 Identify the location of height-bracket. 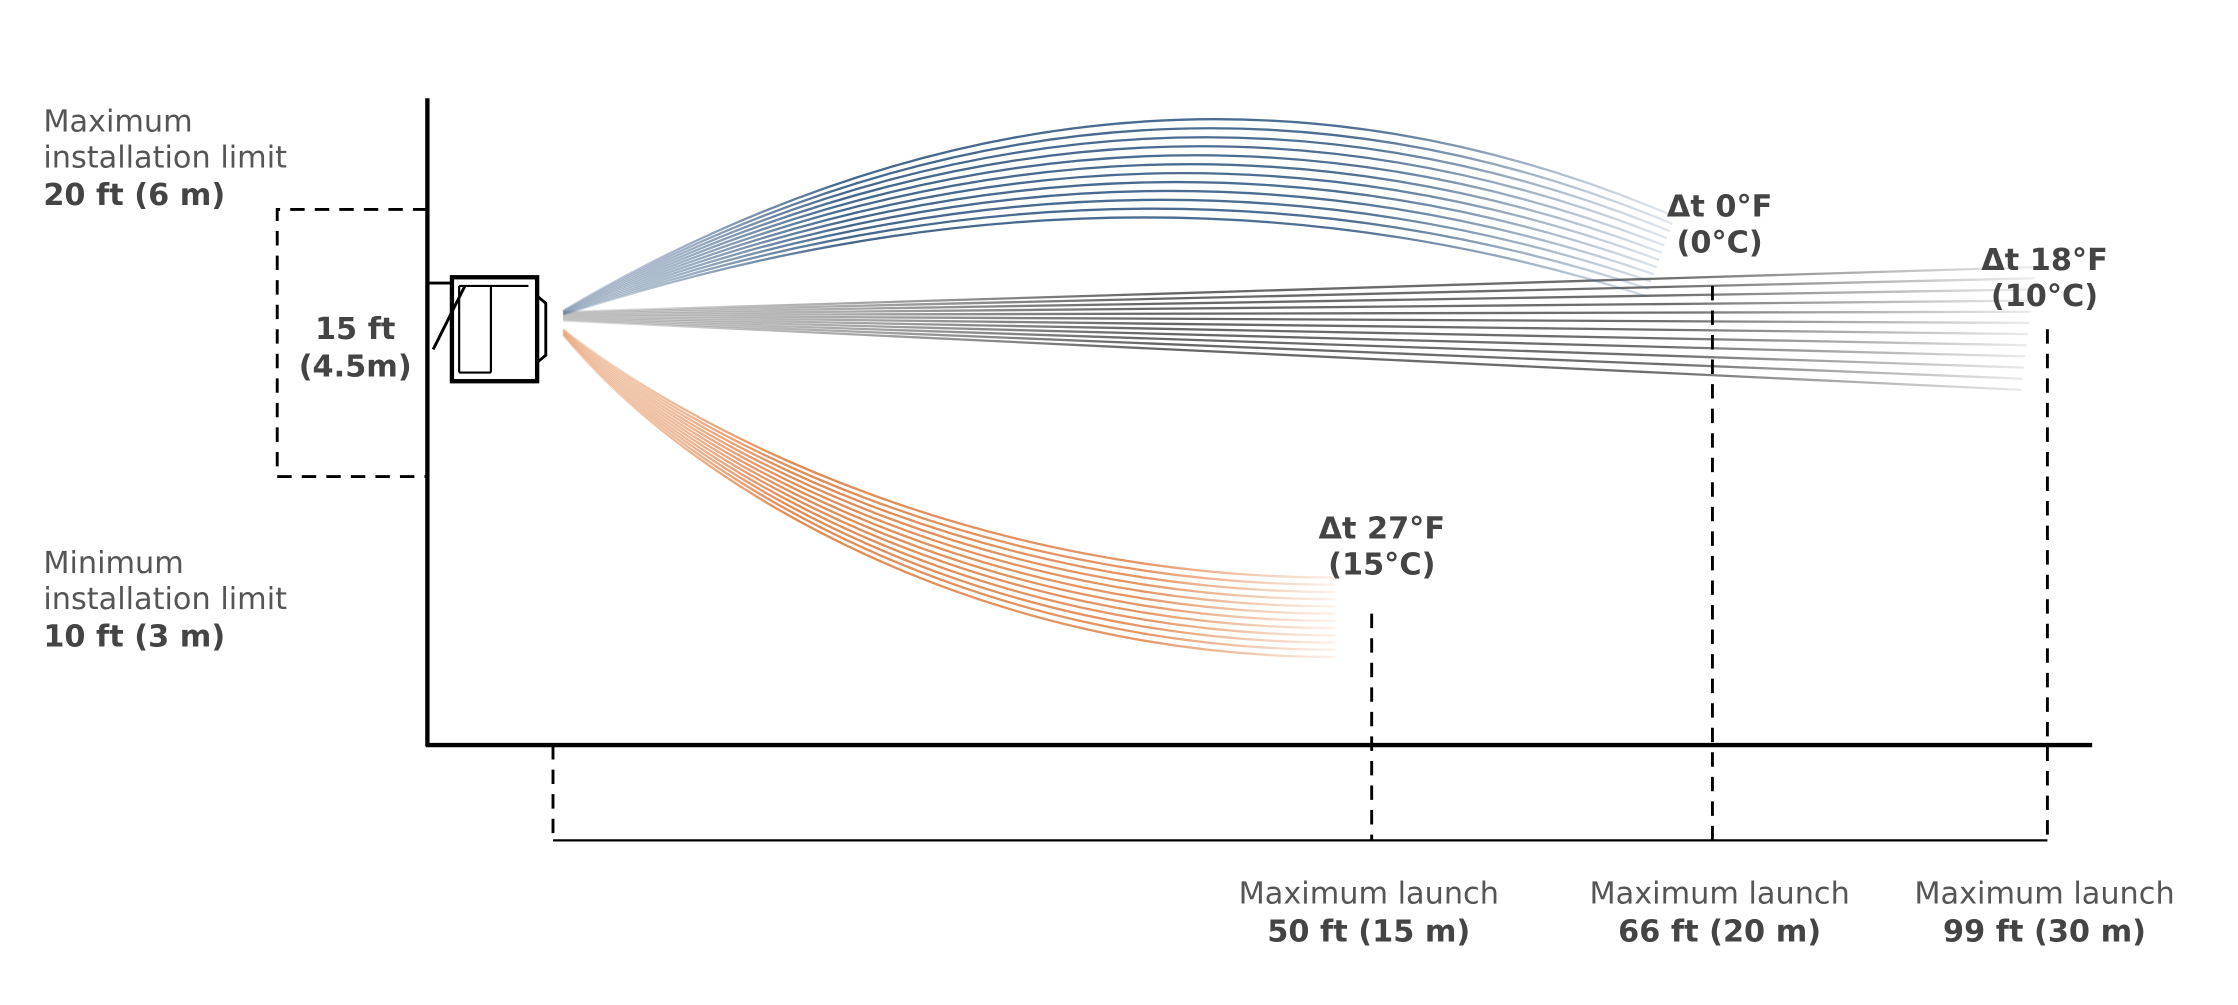
(351, 342).